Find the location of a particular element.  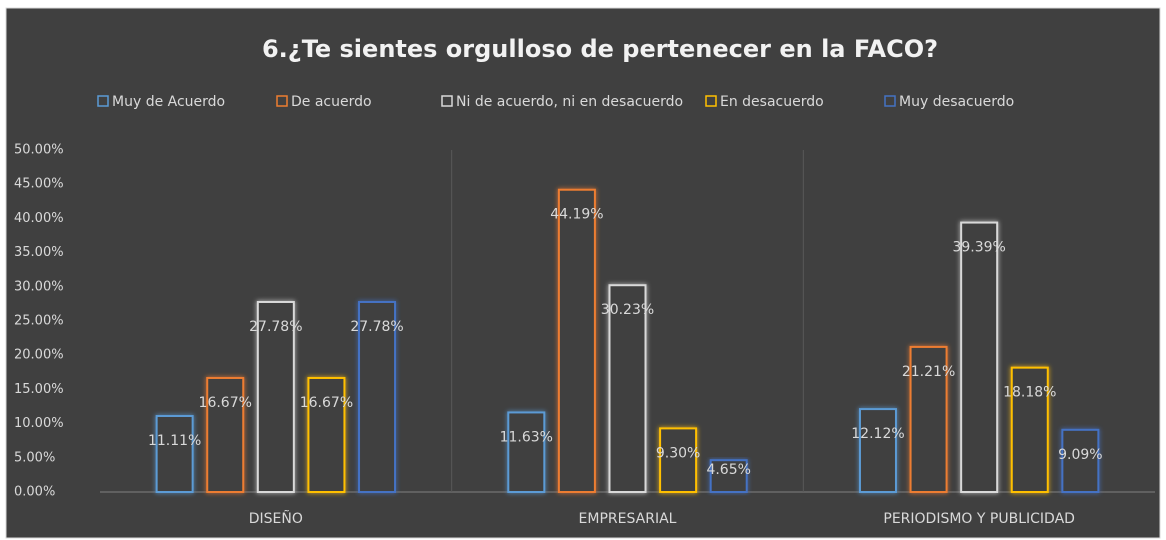

legend-label: Muy de Acuerdo is located at coordinates (168, 102).